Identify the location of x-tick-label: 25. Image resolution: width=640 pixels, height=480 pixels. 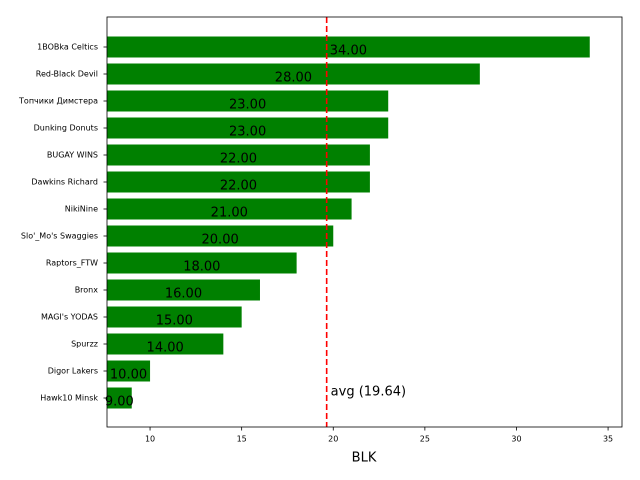
(425, 439).